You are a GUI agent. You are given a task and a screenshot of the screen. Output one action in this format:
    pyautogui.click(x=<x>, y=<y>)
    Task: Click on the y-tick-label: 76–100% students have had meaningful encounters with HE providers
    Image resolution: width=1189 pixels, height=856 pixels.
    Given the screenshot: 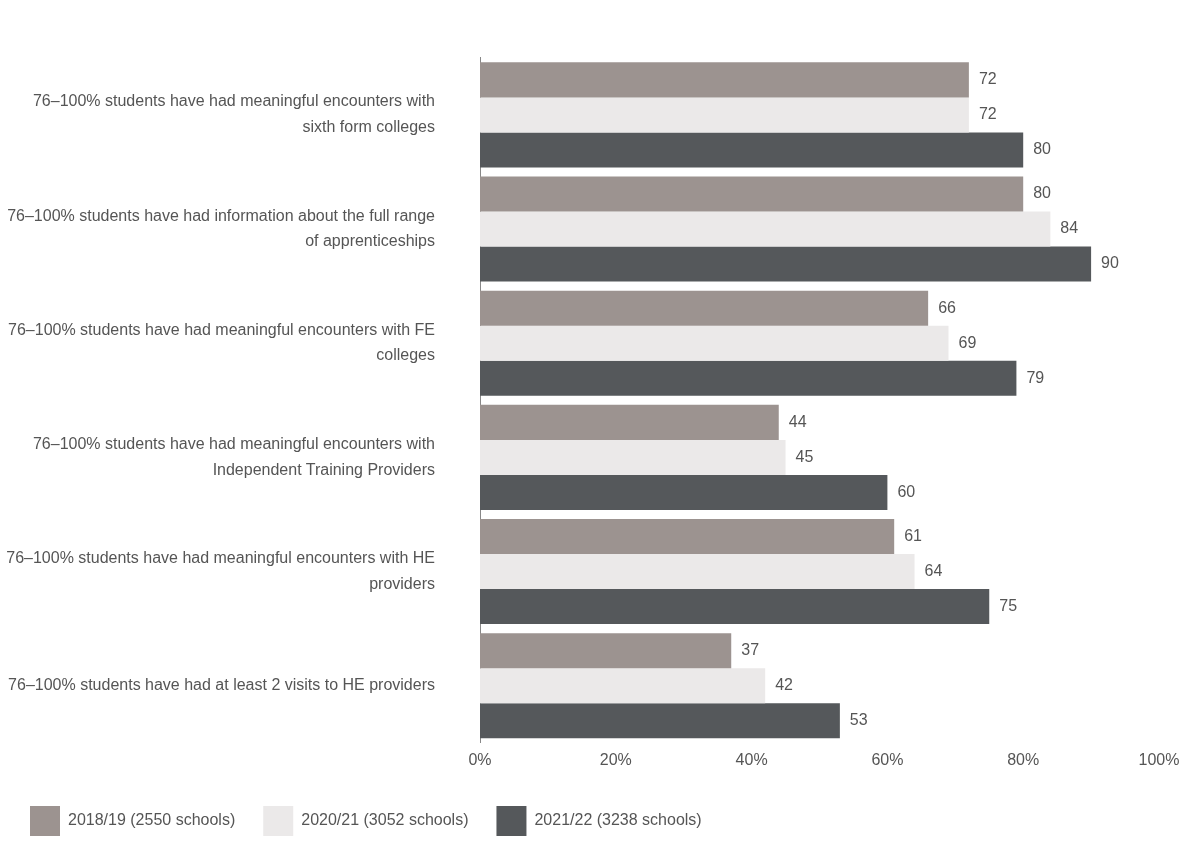 What is the action you would take?
    pyautogui.click(x=220, y=570)
    